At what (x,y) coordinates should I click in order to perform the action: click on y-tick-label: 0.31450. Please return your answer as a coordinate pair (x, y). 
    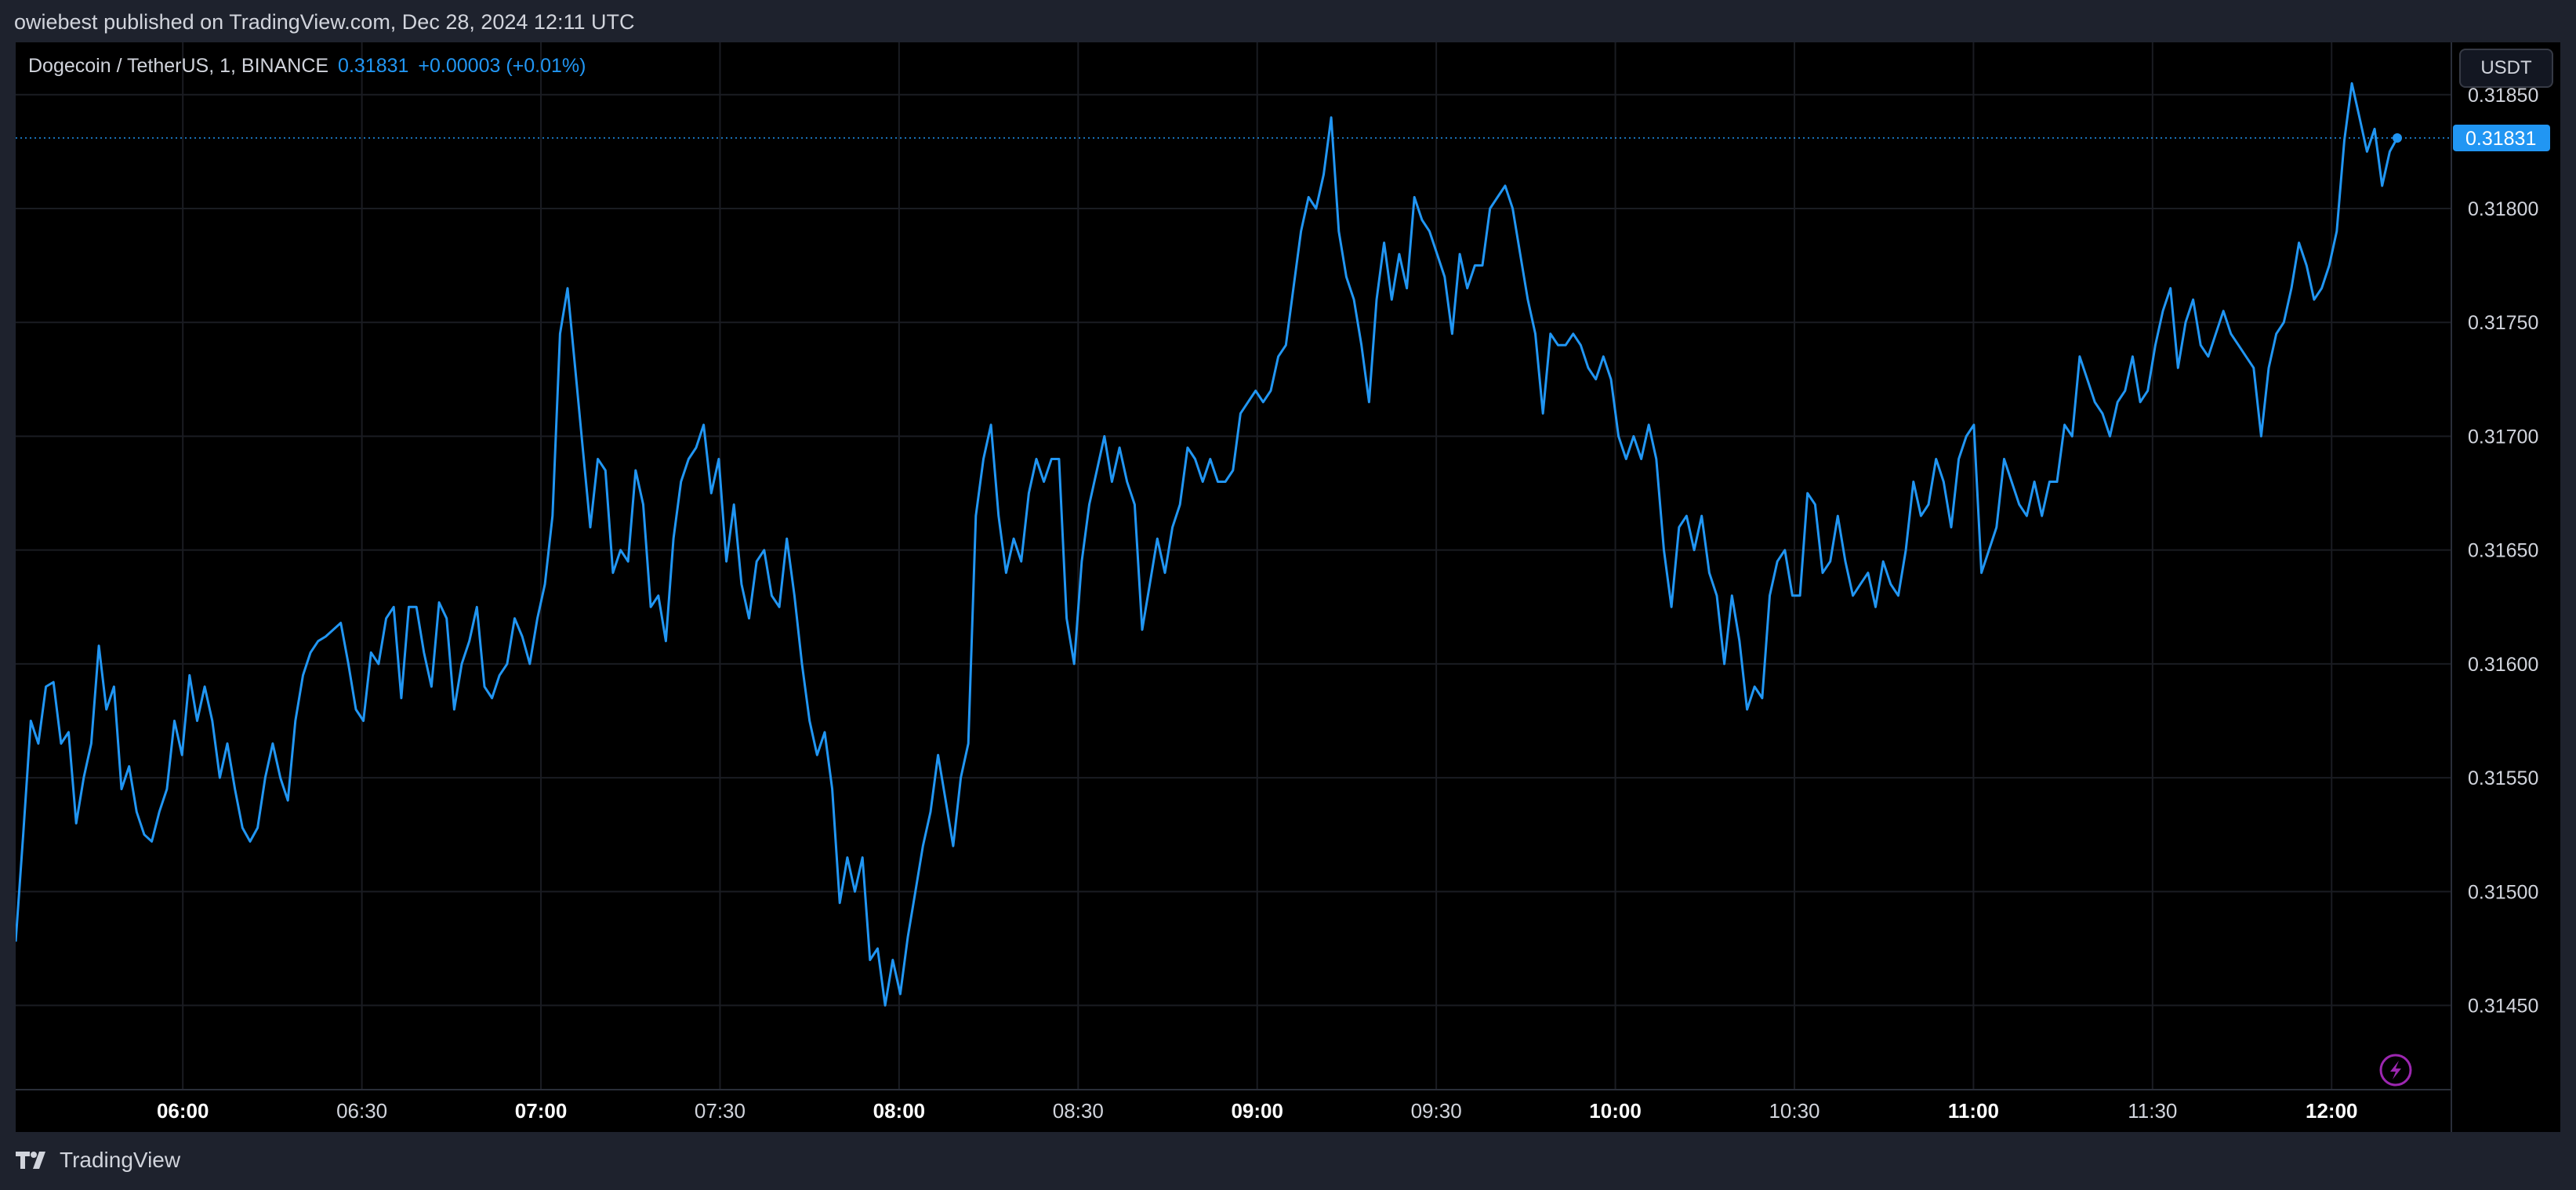
    Looking at the image, I should click on (2503, 1007).